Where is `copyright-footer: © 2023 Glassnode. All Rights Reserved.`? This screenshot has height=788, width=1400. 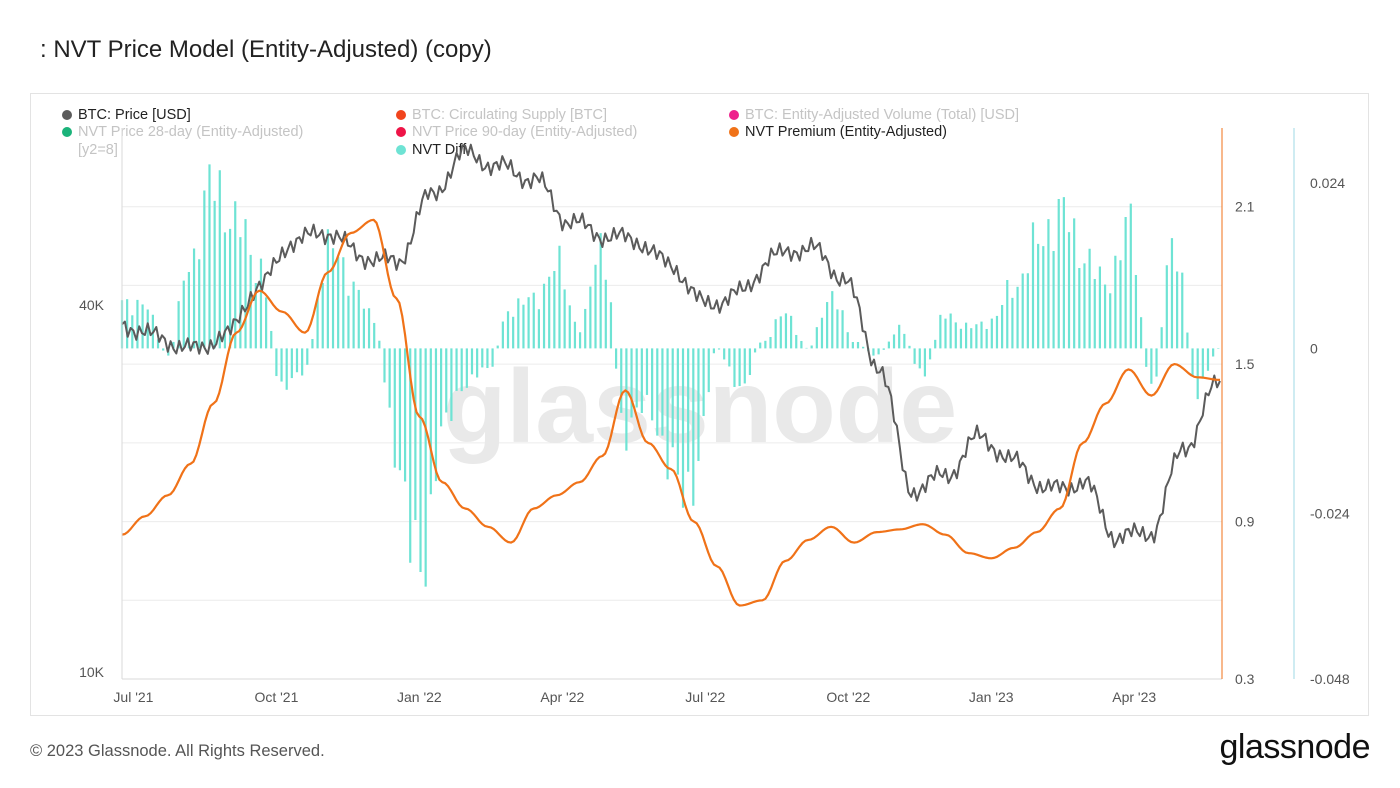 copyright-footer: © 2023 Glassnode. All Rights Reserved. is located at coordinates (177, 751).